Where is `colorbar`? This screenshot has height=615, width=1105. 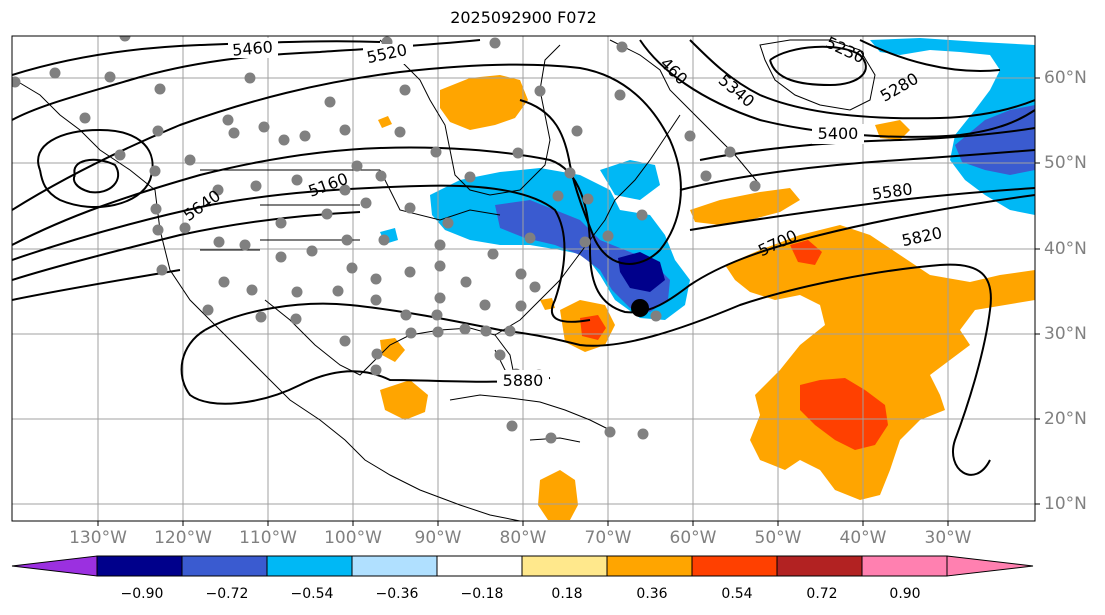 colorbar is located at coordinates (522, 566).